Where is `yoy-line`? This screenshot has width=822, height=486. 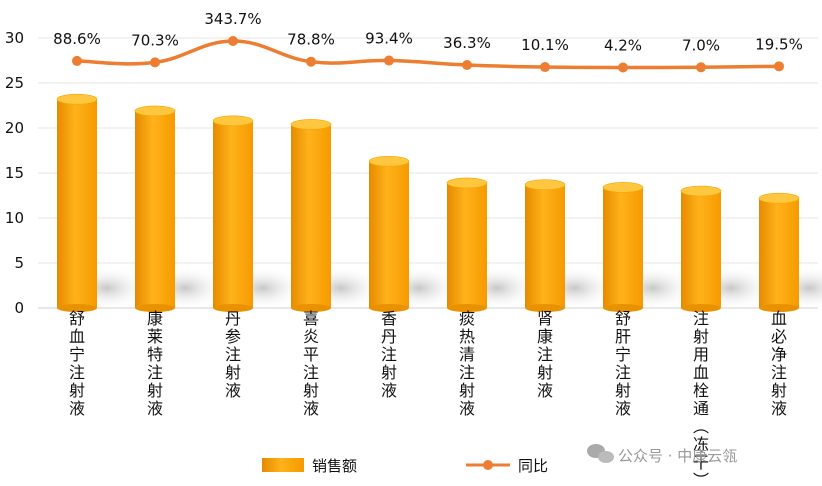 yoy-line is located at coordinates (428, 54).